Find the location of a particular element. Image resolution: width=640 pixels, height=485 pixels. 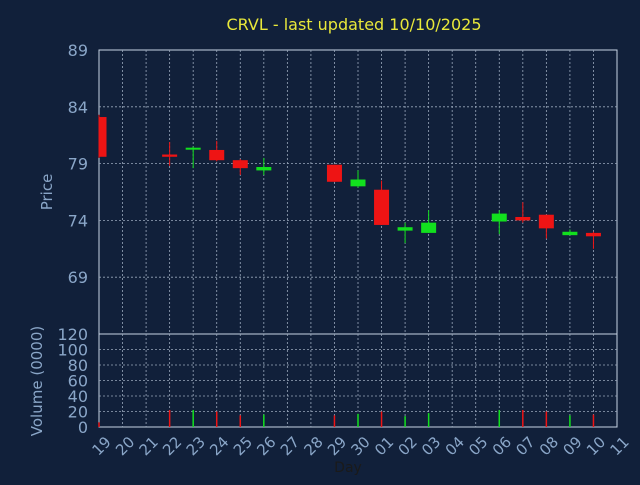

price-tick-label: 84 is located at coordinates (78, 107).